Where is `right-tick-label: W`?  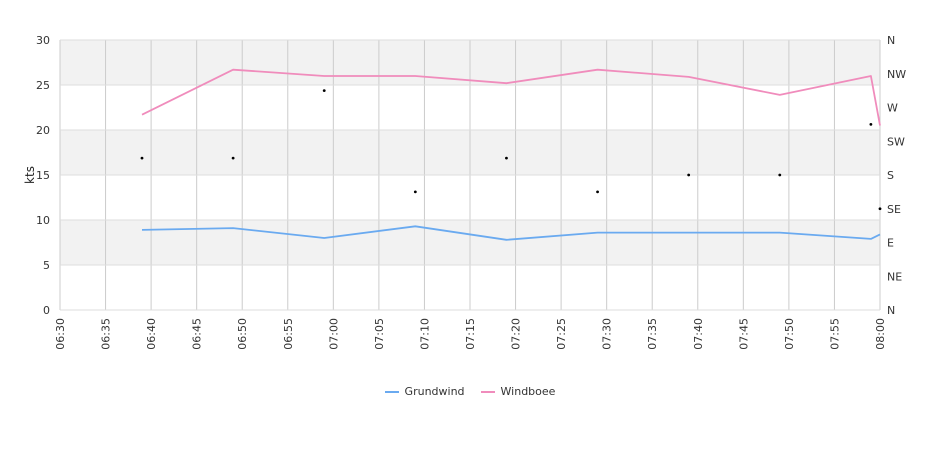 right-tick-label: W is located at coordinates (892, 108).